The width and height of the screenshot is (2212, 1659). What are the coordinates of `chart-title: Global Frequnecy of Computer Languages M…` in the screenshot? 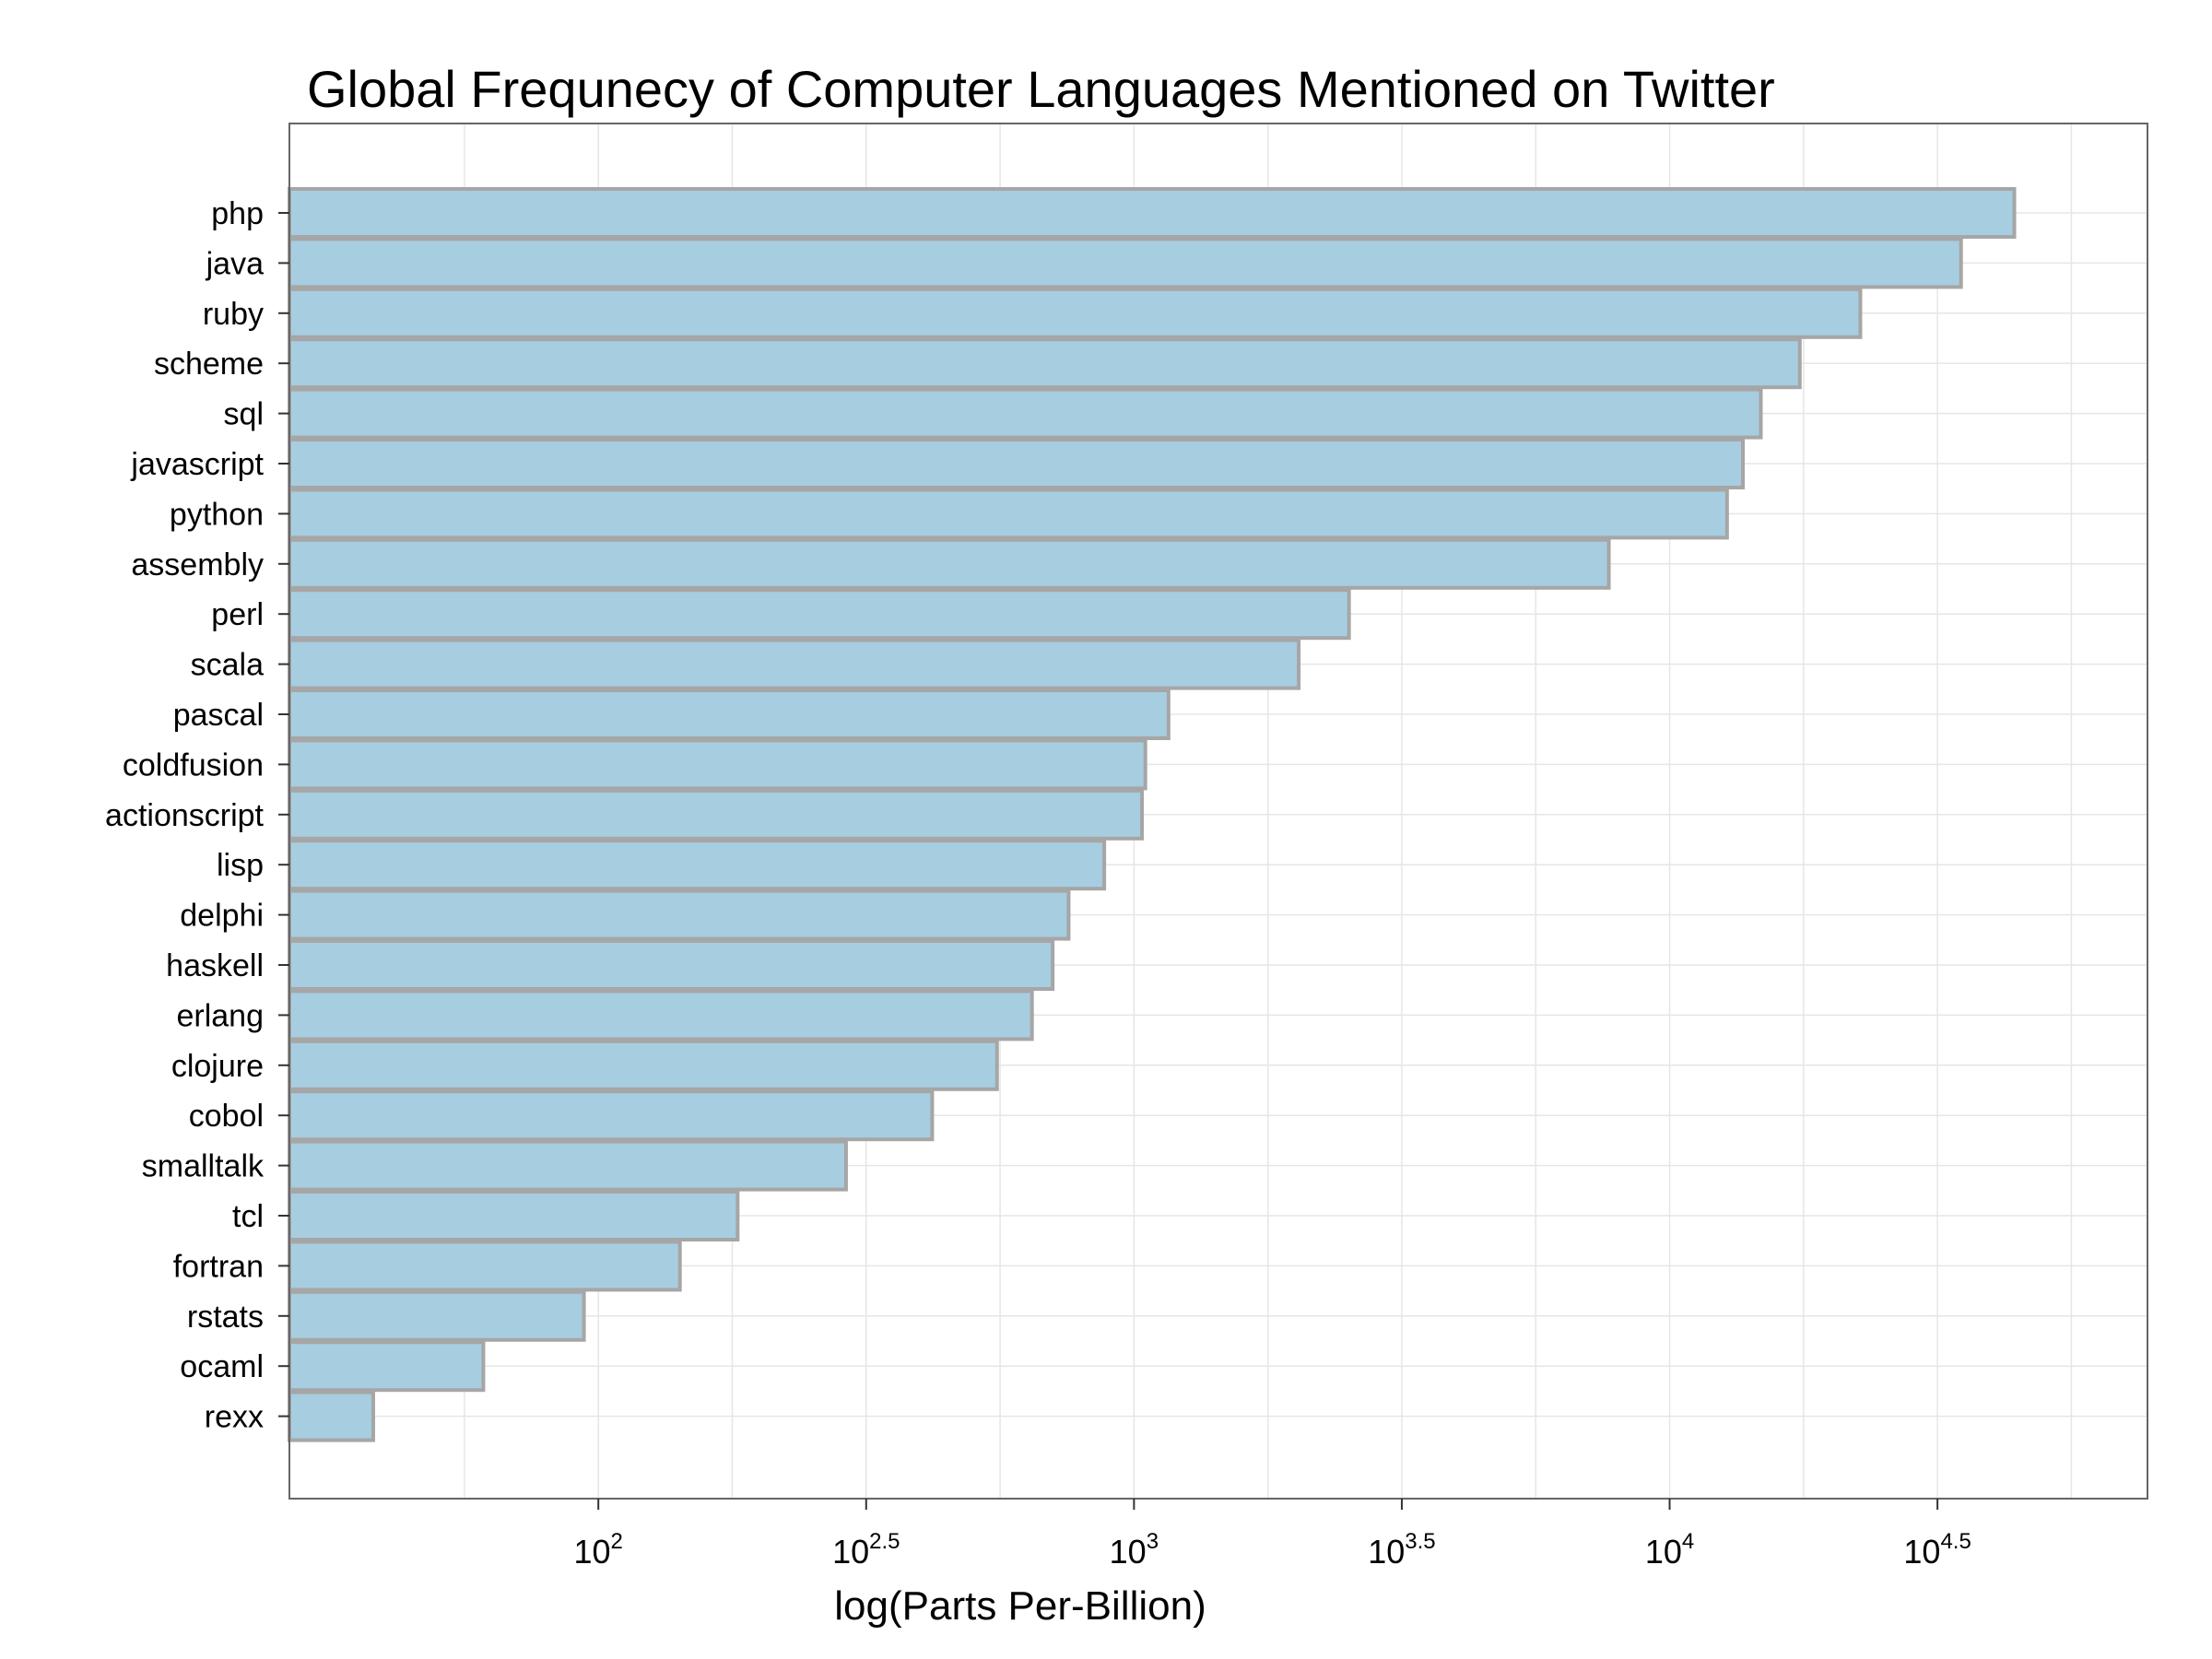 It's located at (1041, 89).